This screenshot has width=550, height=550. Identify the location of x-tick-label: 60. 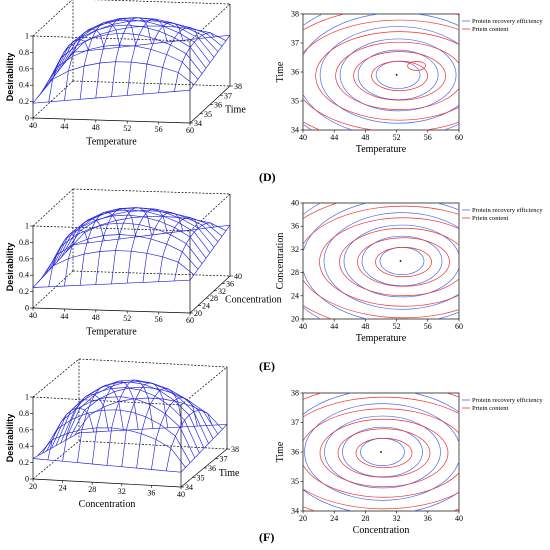
(459, 137).